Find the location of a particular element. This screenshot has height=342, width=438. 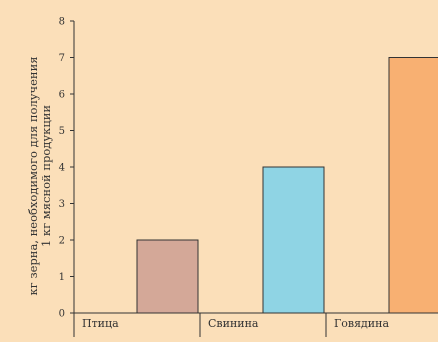

y-tick-label: 3 is located at coordinates (62, 204).